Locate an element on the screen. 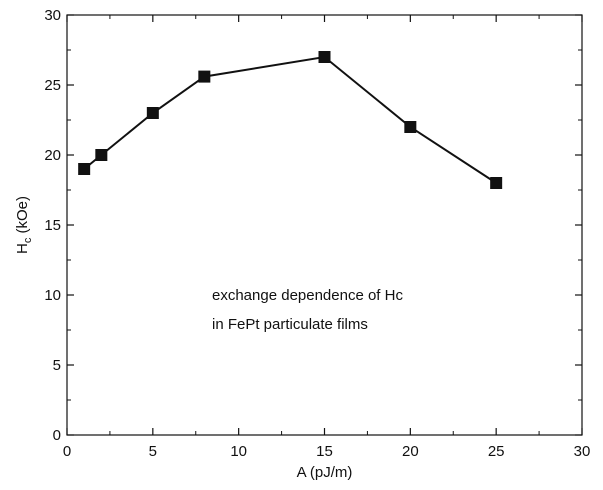 This screenshot has width=603, height=490. x-tick-label: 0 is located at coordinates (67, 451).